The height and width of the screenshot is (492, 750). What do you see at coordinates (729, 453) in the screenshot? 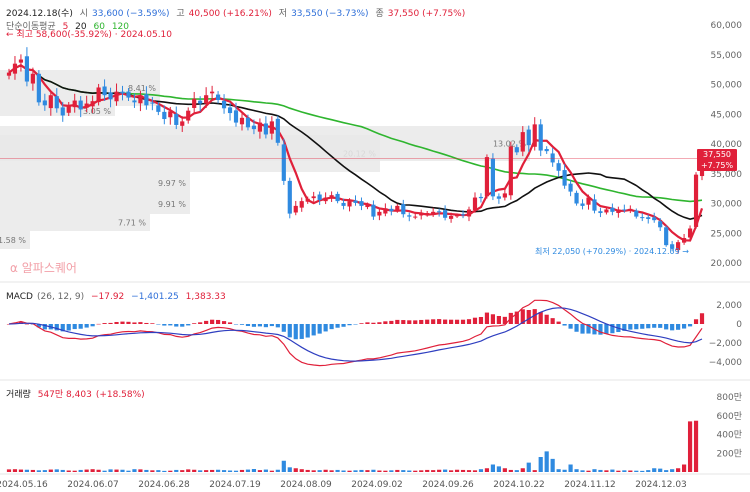
I see `volume-tick-label: 200만` at bounding box center [729, 453].